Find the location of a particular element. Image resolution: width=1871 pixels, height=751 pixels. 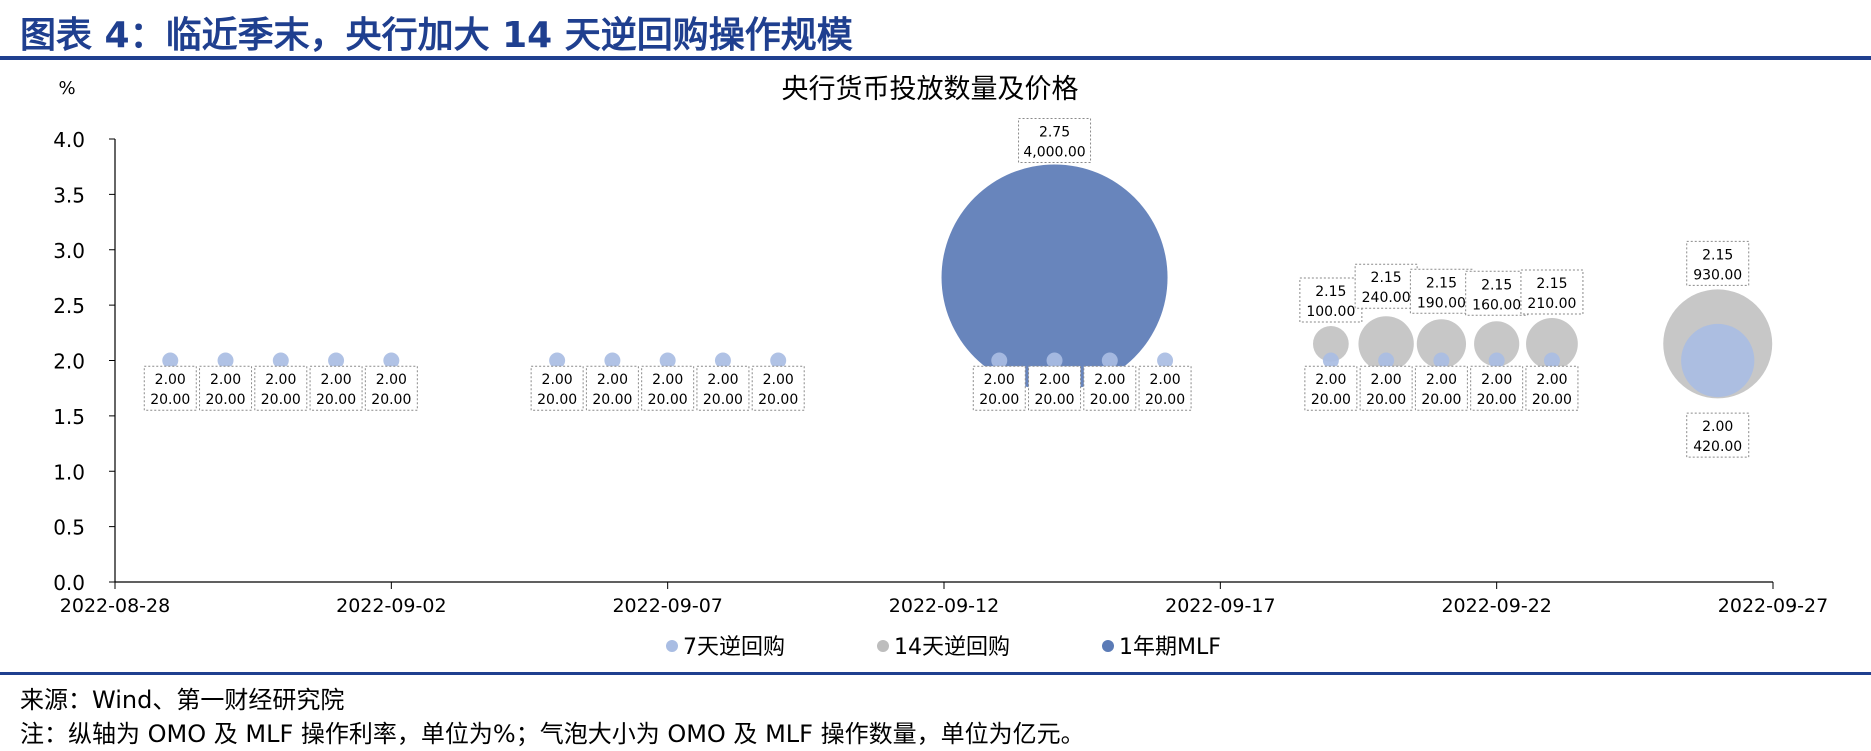

y-tick-label: 4.0 is located at coordinates (69, 140).